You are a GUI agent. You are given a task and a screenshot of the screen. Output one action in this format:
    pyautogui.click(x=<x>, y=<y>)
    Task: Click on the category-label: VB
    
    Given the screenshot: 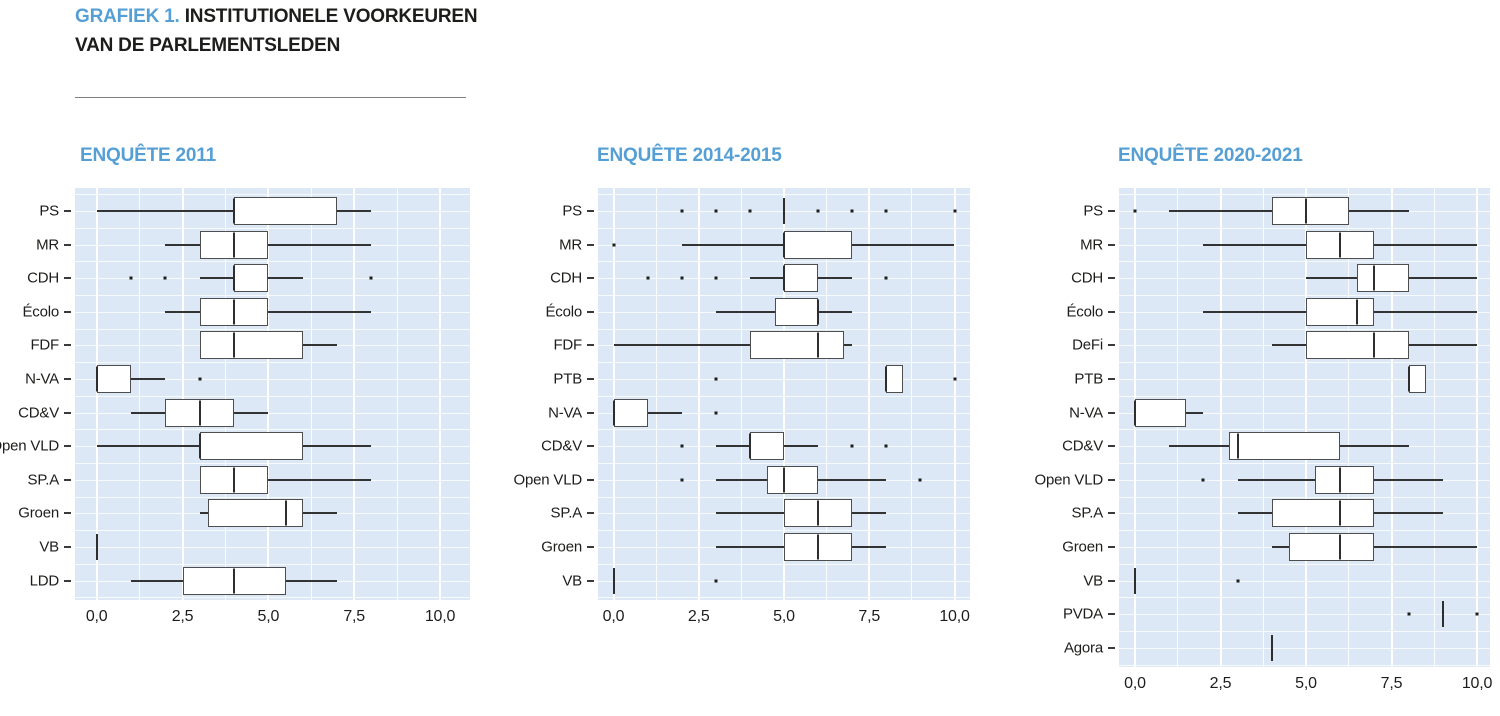 What is the action you would take?
    pyautogui.click(x=1093, y=581)
    